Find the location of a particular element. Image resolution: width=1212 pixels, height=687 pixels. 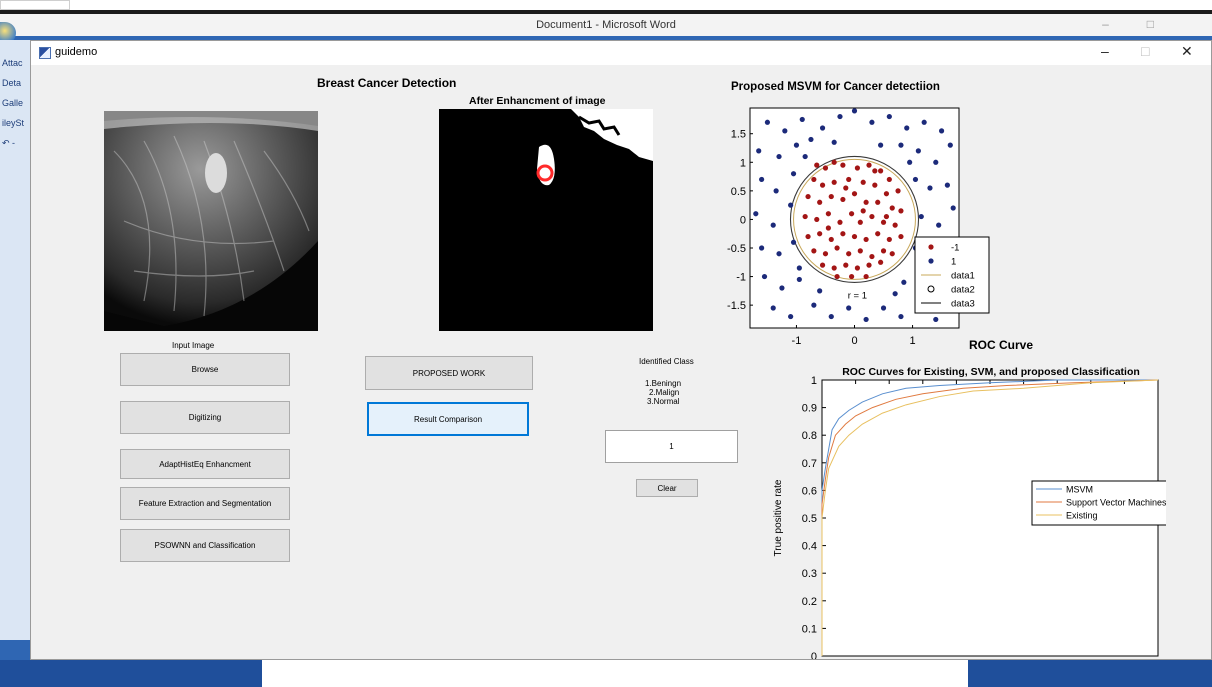

legend-entry: 1 is located at coordinates (953, 262).